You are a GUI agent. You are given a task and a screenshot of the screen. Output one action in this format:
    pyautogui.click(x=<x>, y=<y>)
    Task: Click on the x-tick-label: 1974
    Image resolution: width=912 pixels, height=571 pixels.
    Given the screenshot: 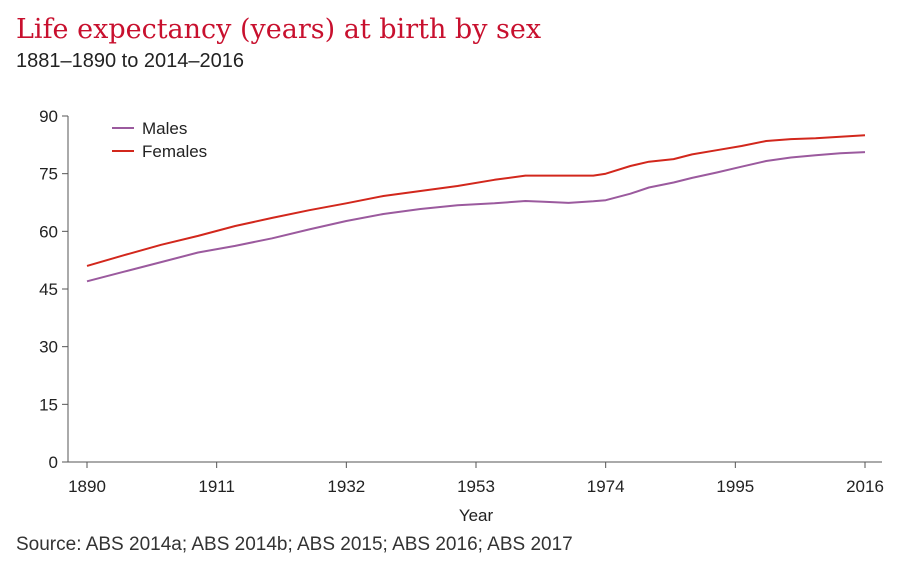 What is the action you would take?
    pyautogui.click(x=606, y=486)
    